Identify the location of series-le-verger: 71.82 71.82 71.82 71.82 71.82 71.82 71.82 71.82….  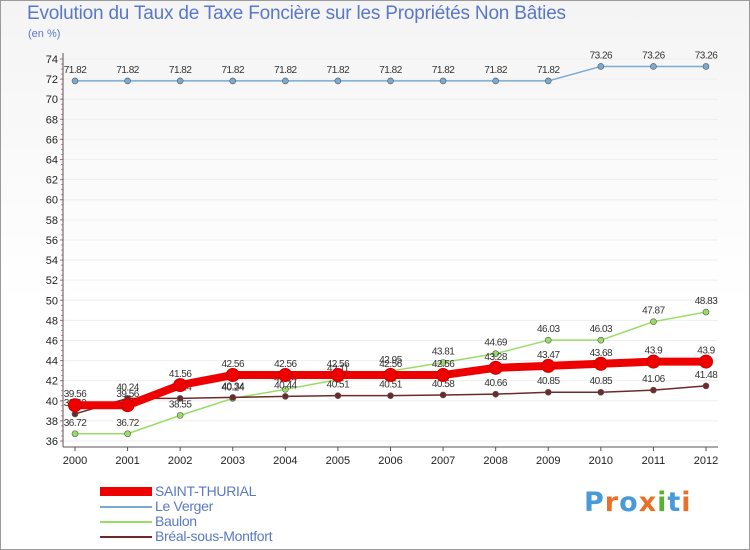
(391, 67).